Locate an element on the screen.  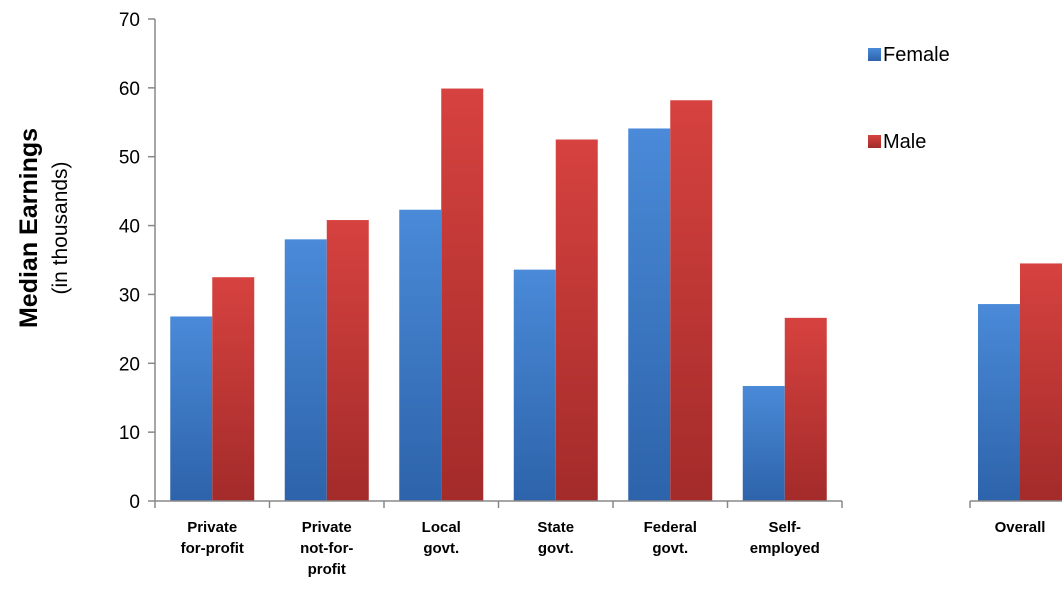
category-label: Self-employed is located at coordinates (785, 538).